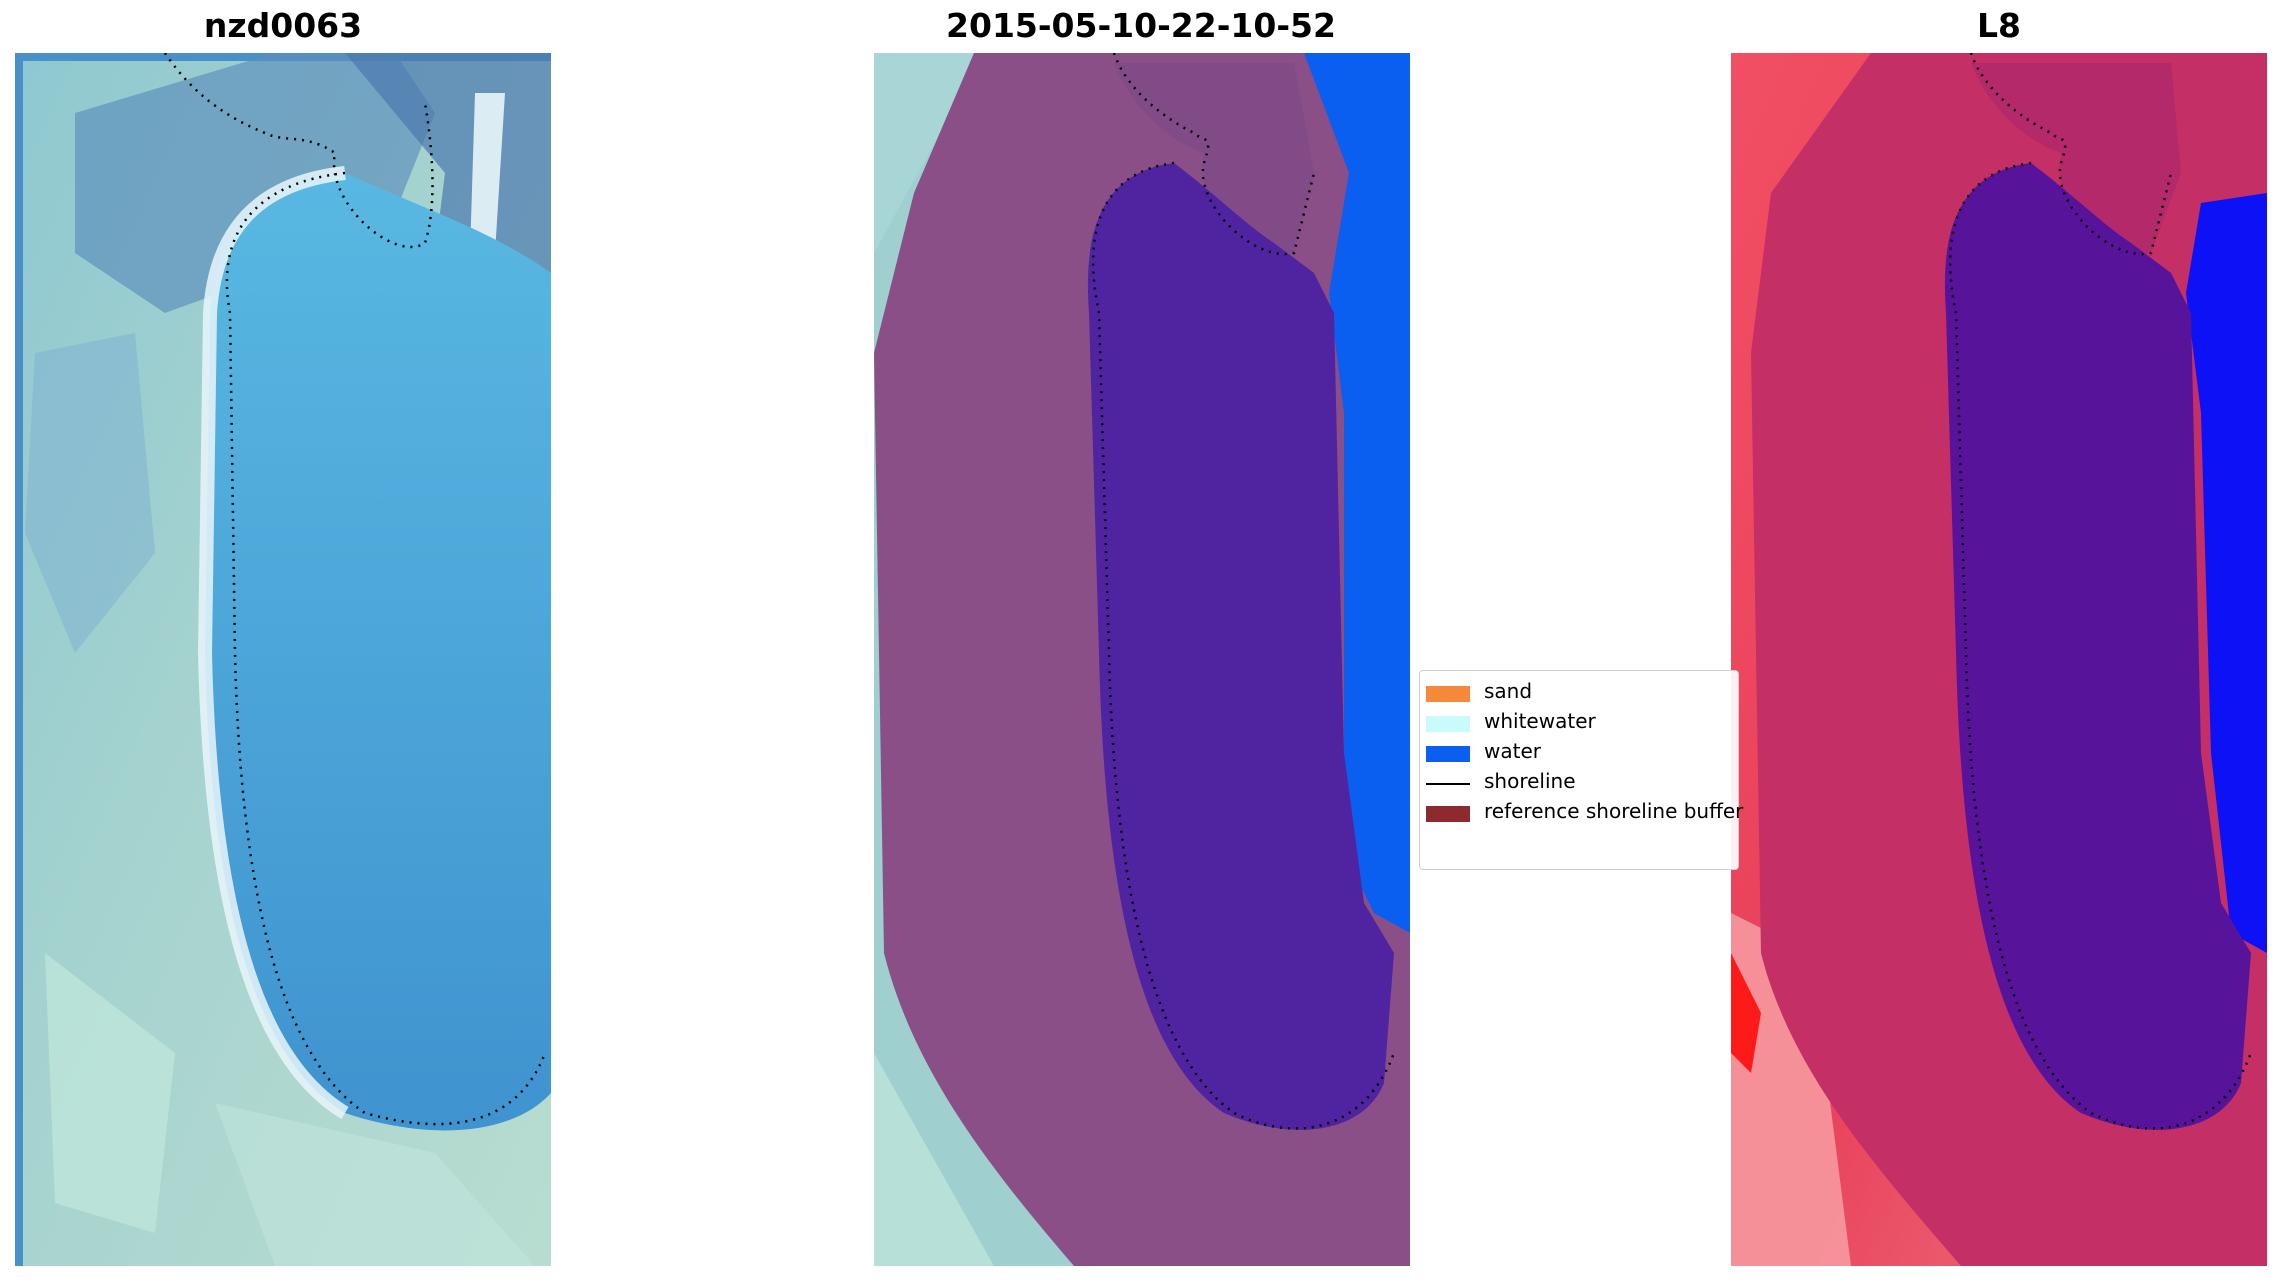  What do you see at coordinates (1448, 754) in the screenshot?
I see `water-swatch` at bounding box center [1448, 754].